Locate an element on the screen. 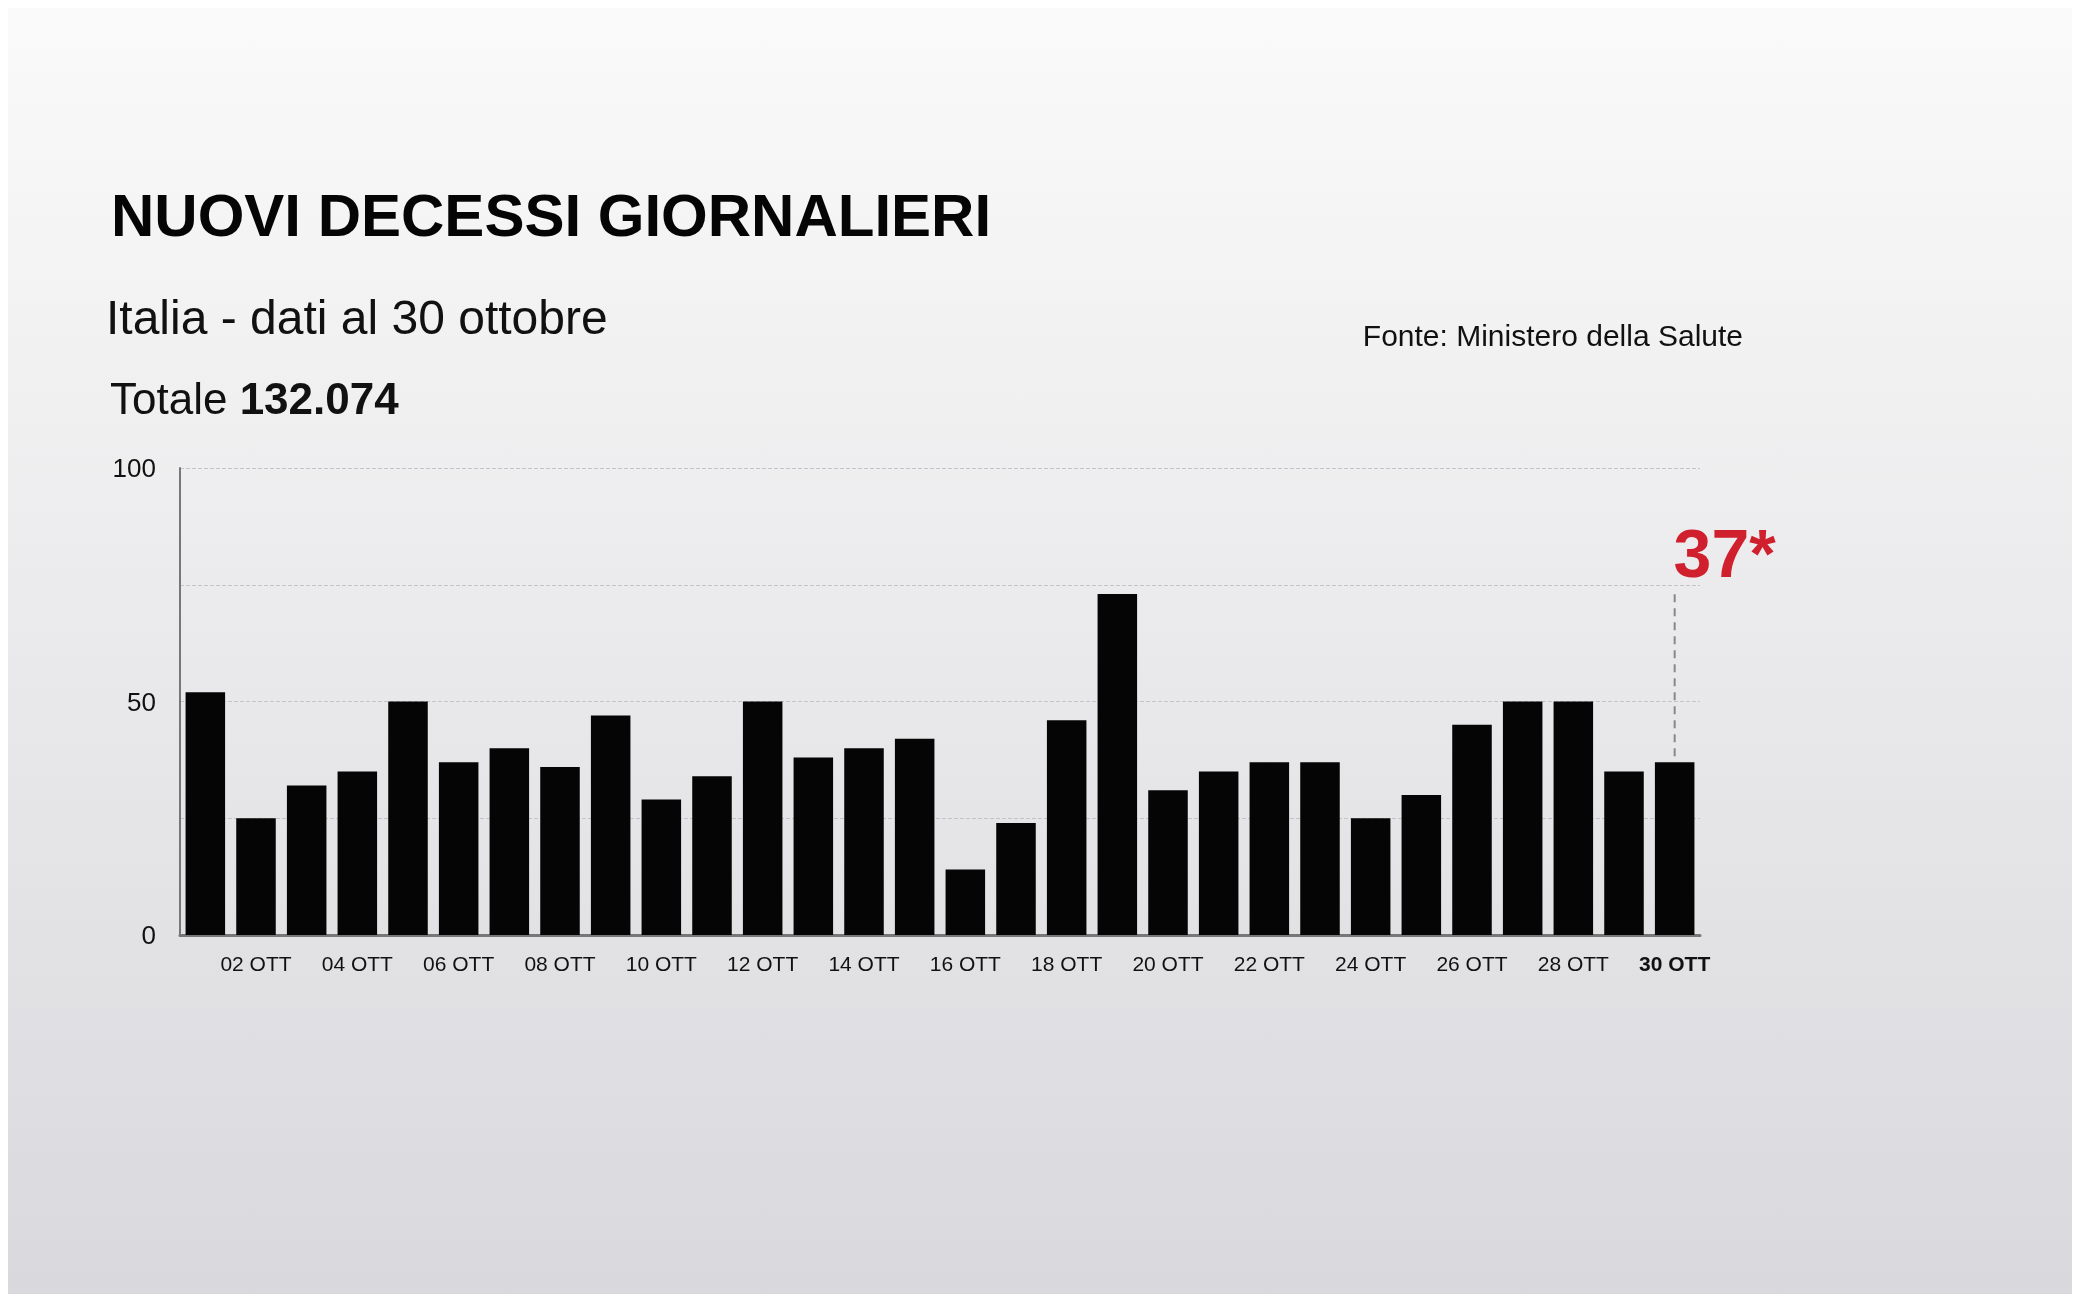  x-tick-label: 22 OTT is located at coordinates (1269, 963).